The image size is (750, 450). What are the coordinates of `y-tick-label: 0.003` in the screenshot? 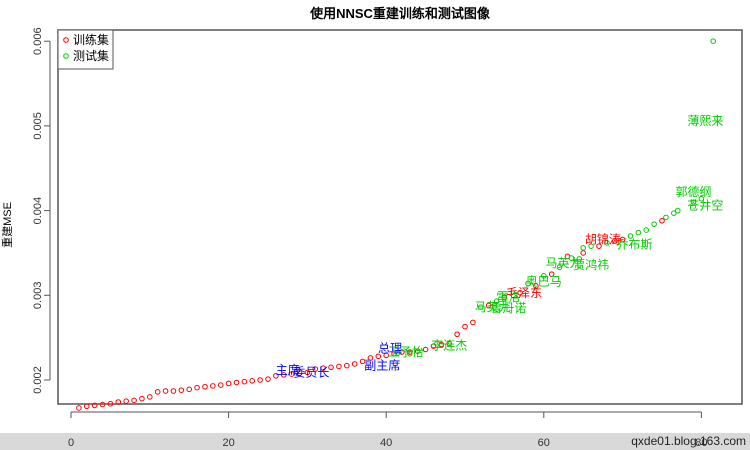 It's located at (38, 296).